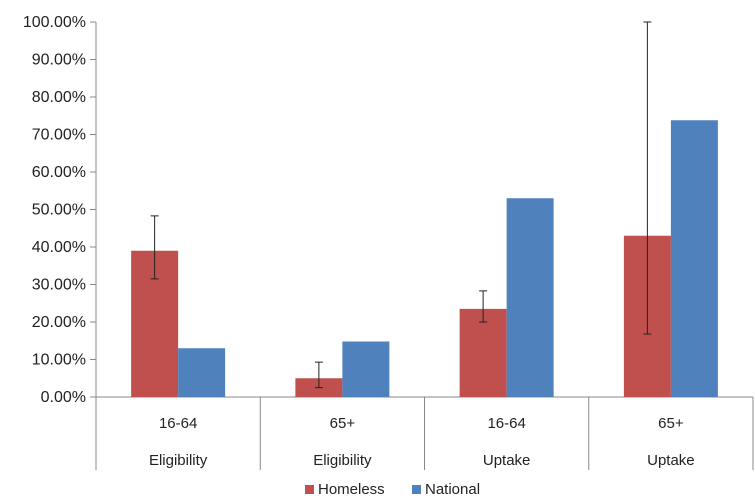  Describe the element at coordinates (59, 135) in the screenshot. I see `y-tick-label: 70.00%` at that location.